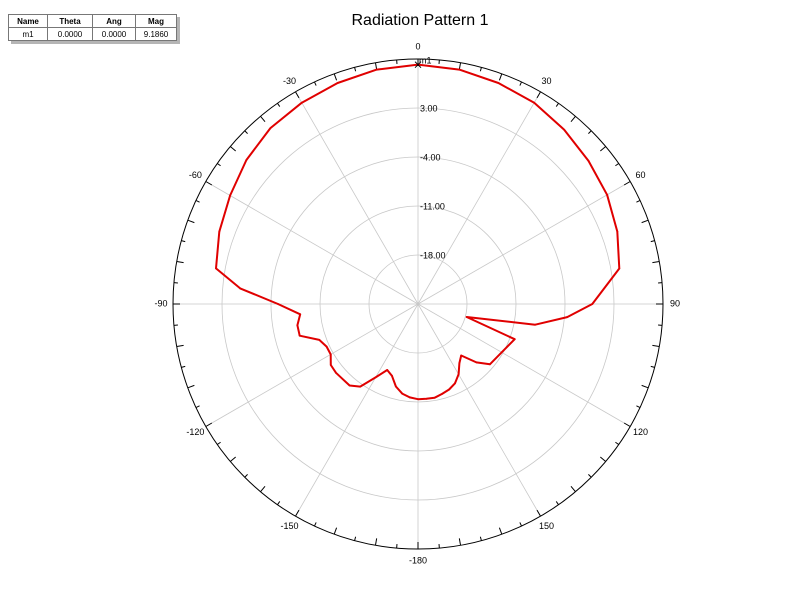  What do you see at coordinates (195, 432) in the screenshot?
I see `angle-label: -120` at bounding box center [195, 432].